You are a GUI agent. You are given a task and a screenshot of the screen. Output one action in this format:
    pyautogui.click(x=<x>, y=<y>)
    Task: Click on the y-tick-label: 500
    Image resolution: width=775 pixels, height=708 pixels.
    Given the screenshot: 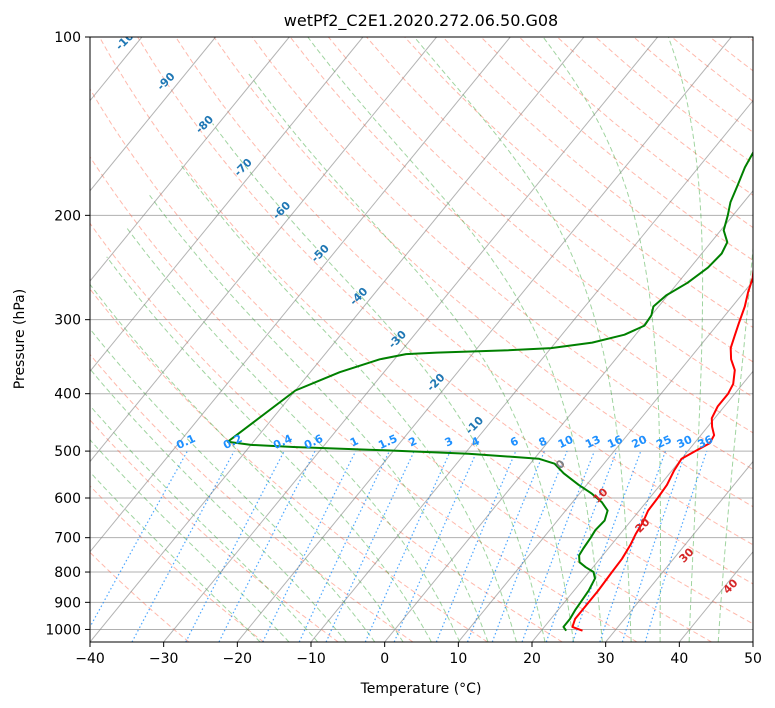 What is the action you would take?
    pyautogui.click(x=67, y=452)
    